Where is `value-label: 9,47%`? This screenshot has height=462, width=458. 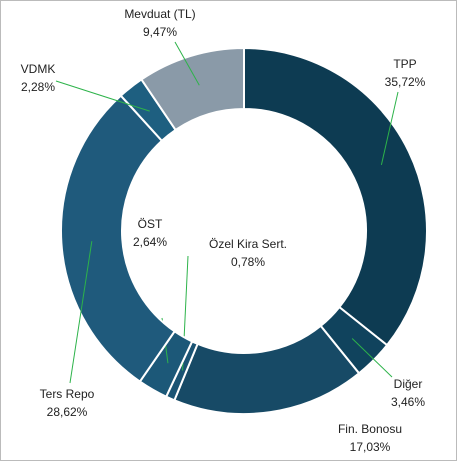 value-label: 9,47% is located at coordinates (160, 32).